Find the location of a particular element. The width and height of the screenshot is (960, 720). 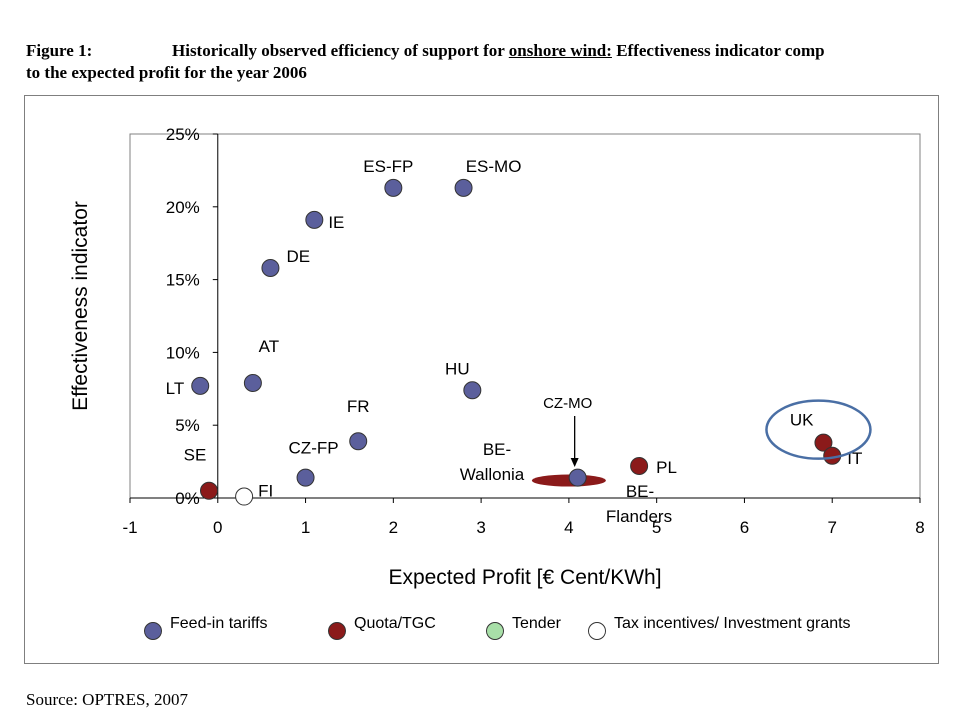

label-be-wallonia-line2: Wallonia is located at coordinates (492, 474).